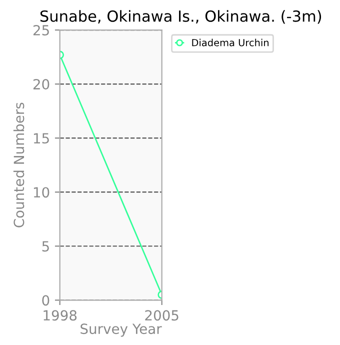  I want to click on x-tick-label: 1998, so click(60, 315).